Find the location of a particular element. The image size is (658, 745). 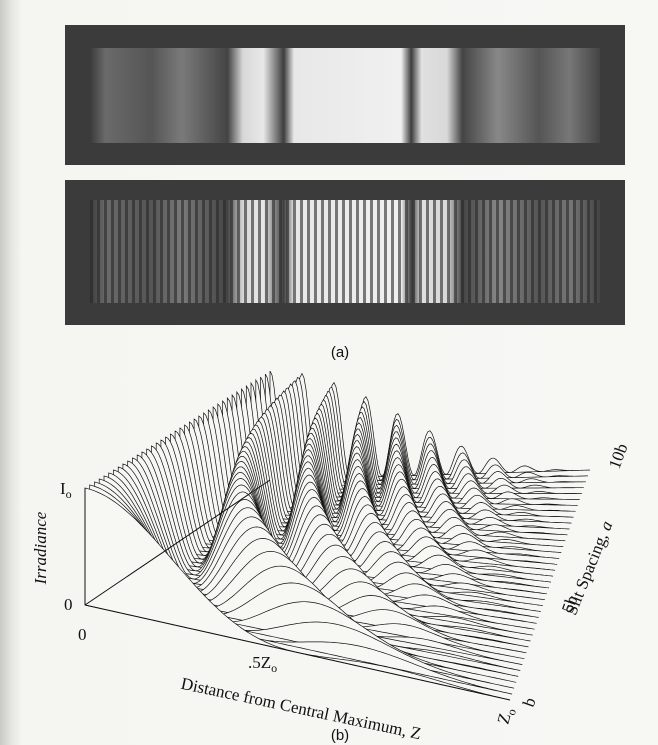

x-zero-label: 0 is located at coordinates (82, 634).